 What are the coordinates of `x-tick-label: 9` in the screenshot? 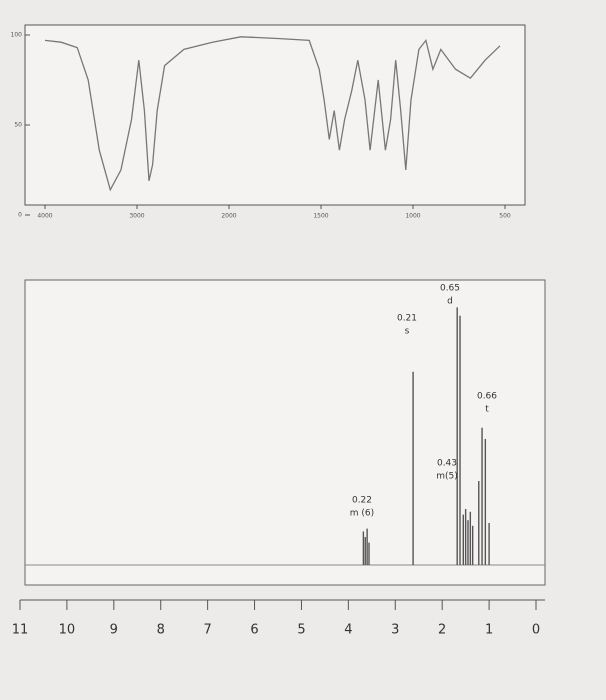 It's located at (114, 630).